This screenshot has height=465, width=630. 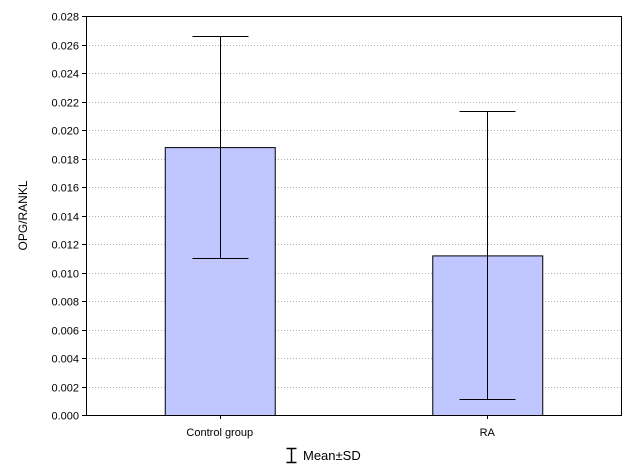 I want to click on y-tick-label: 0.002, so click(x=65, y=389).